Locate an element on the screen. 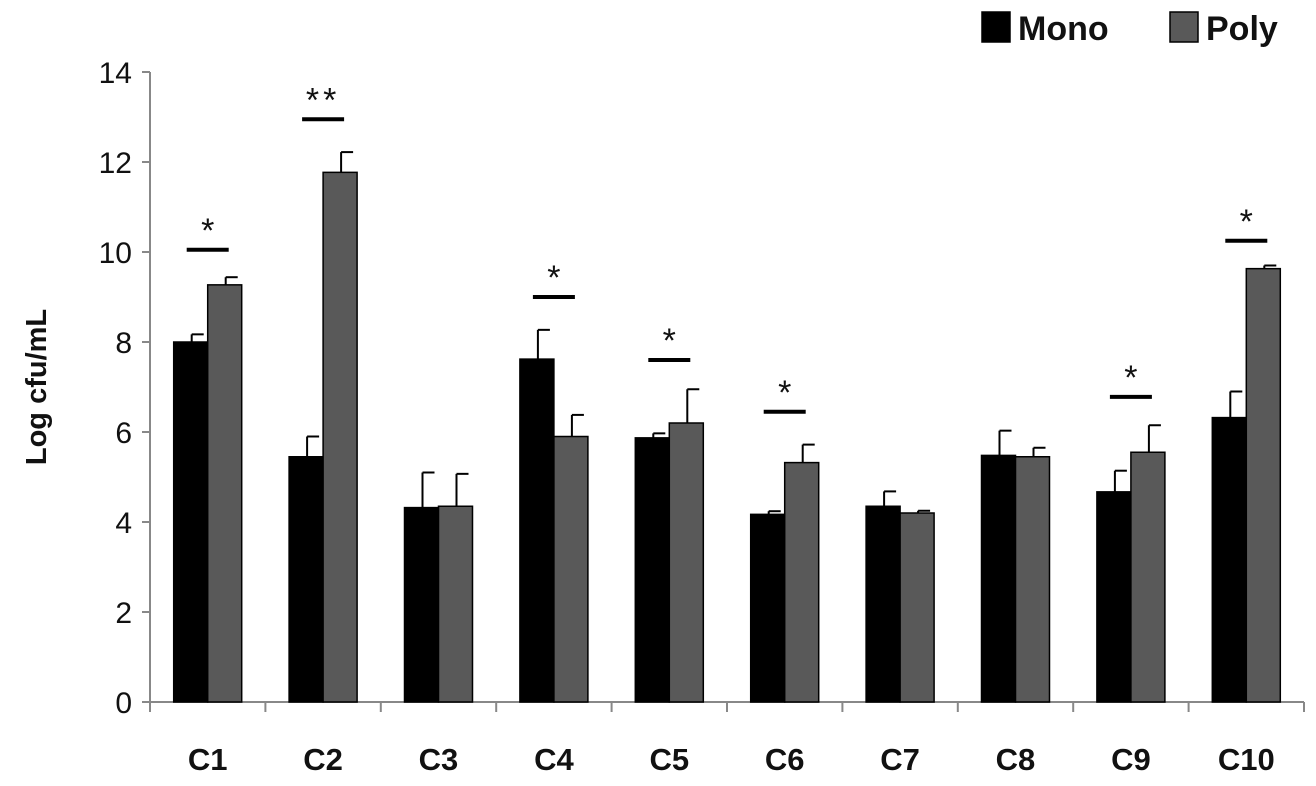 The image size is (1316, 786). bar-poly-c10 is located at coordinates (1263, 485).